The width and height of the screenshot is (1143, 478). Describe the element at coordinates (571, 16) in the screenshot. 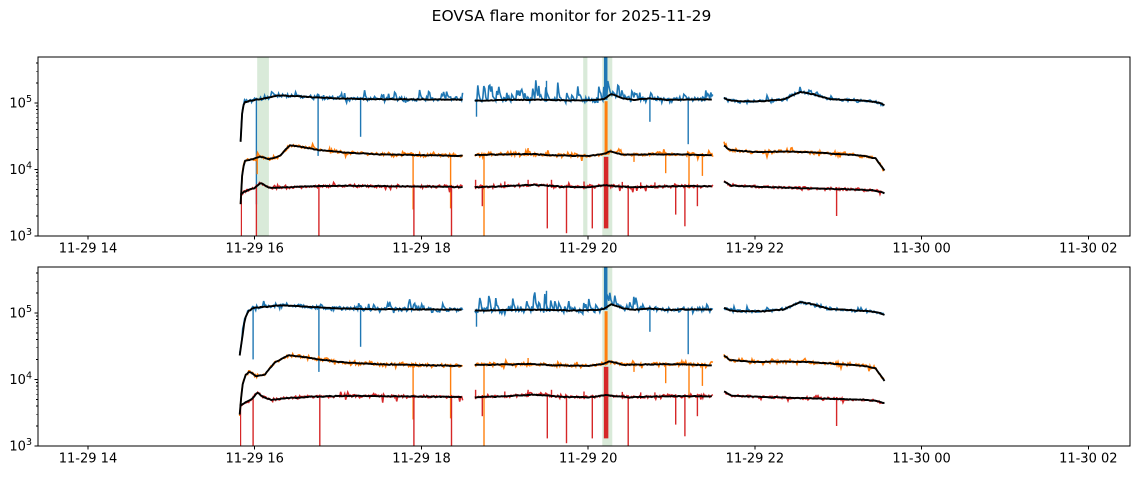

I see `chart-title: EOVSA flare monitor for 2025-11-29` at that location.